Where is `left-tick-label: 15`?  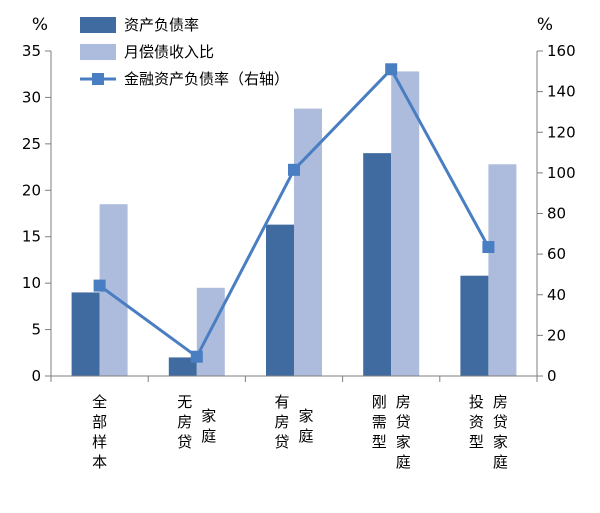
left-tick-label: 15 is located at coordinates (31, 237).